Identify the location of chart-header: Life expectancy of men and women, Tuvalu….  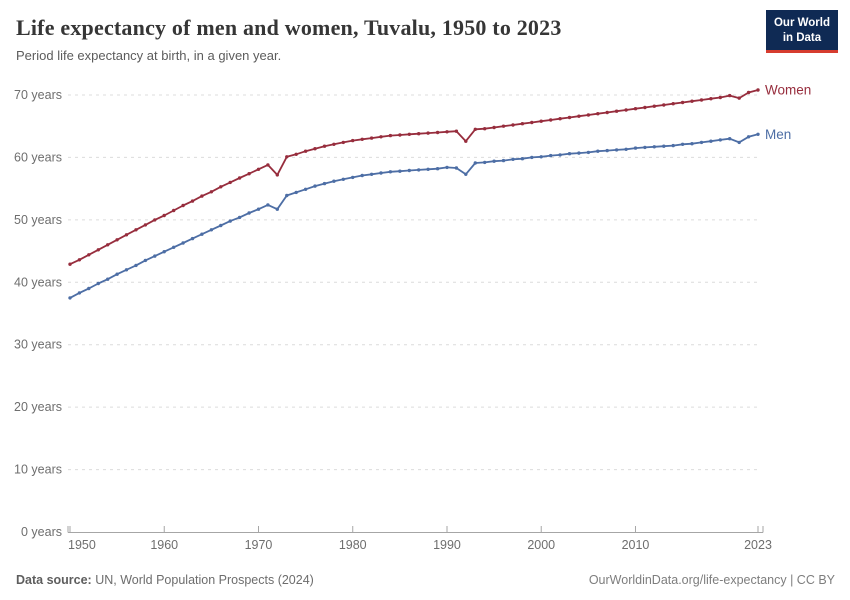
(383, 39).